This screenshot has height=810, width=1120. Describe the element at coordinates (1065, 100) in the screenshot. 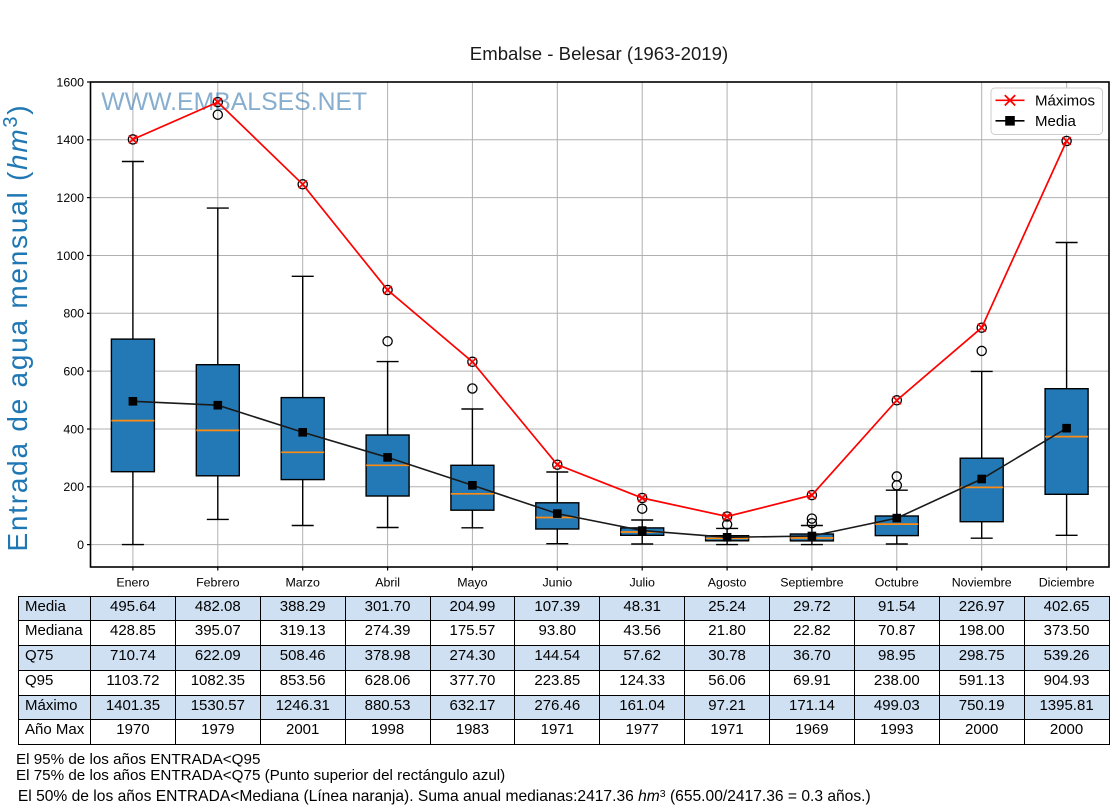

I see `svg-text: Máximos` at that location.